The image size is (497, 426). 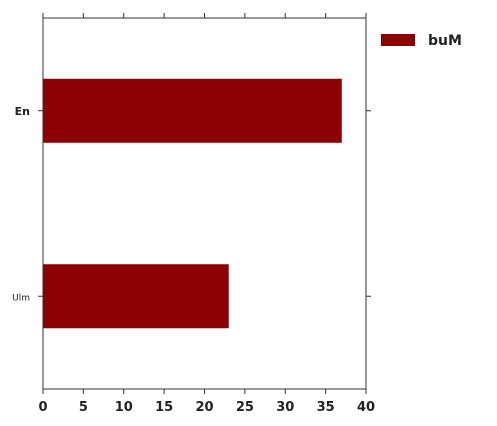 What do you see at coordinates (83, 407) in the screenshot?
I see `x-tick-label: 5` at bounding box center [83, 407].